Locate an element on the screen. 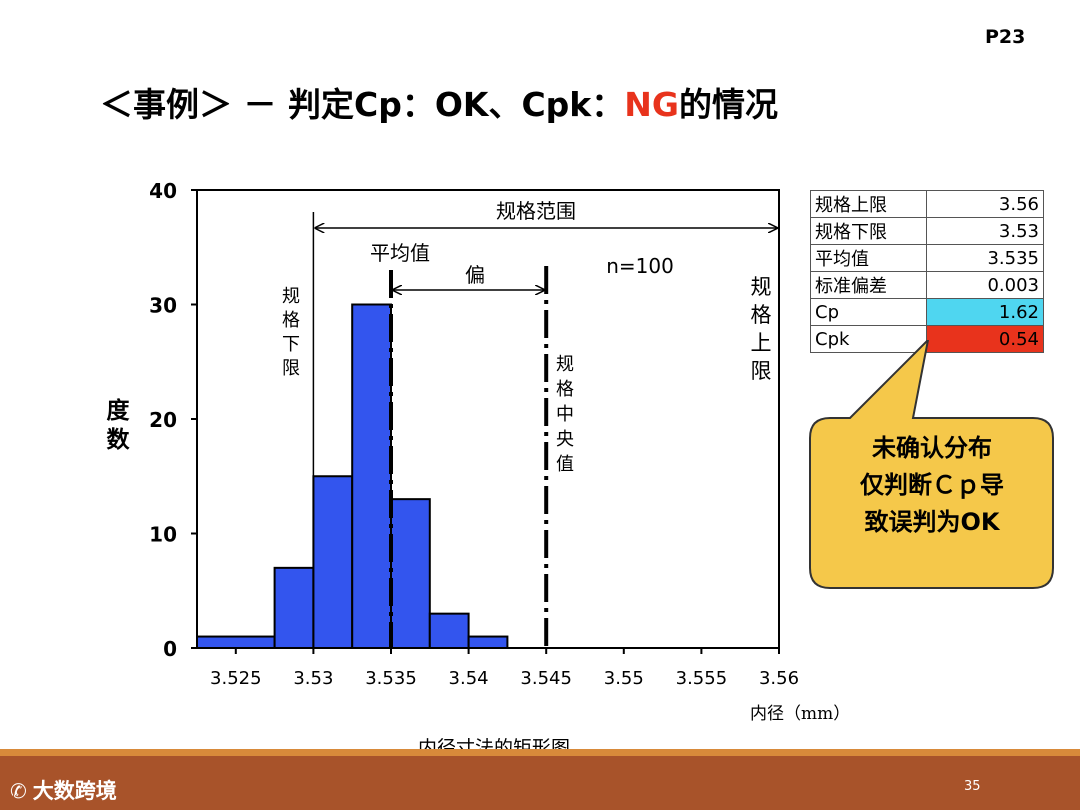  x-axis-label: 内径（mm） is located at coordinates (800, 714).